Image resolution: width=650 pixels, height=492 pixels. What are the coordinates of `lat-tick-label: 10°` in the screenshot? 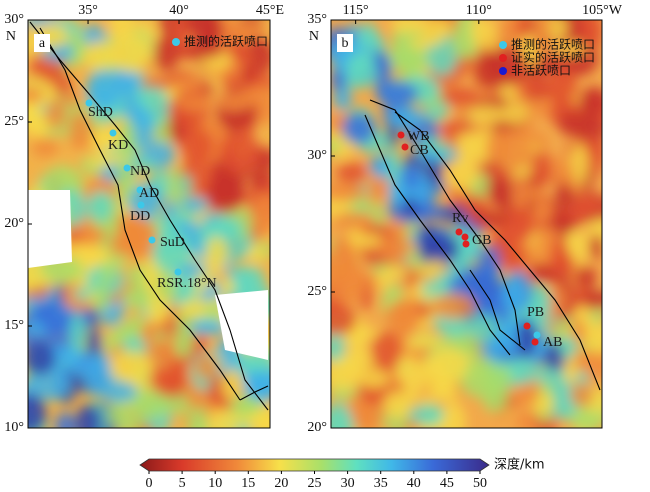 It's located at (14, 427).